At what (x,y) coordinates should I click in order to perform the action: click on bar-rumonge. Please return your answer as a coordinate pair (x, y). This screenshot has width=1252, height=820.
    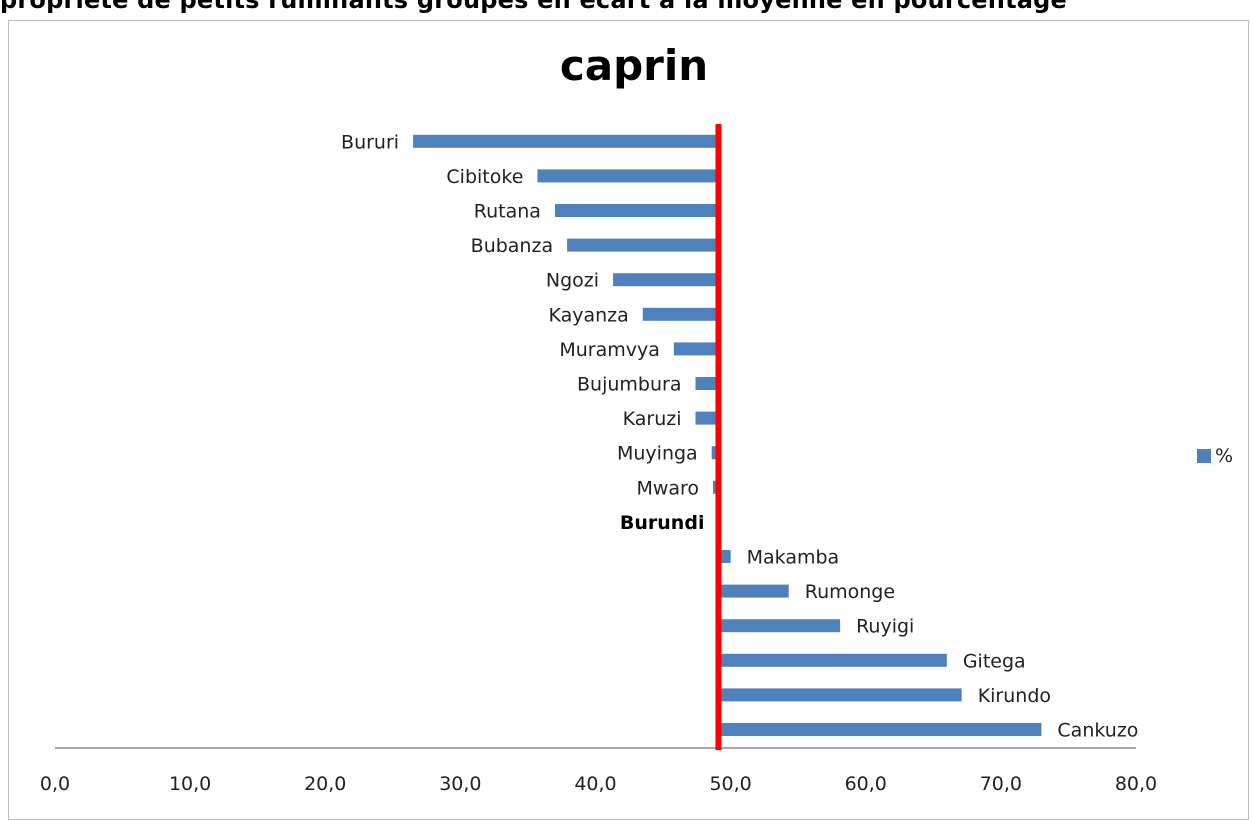
    Looking at the image, I should click on (753, 591).